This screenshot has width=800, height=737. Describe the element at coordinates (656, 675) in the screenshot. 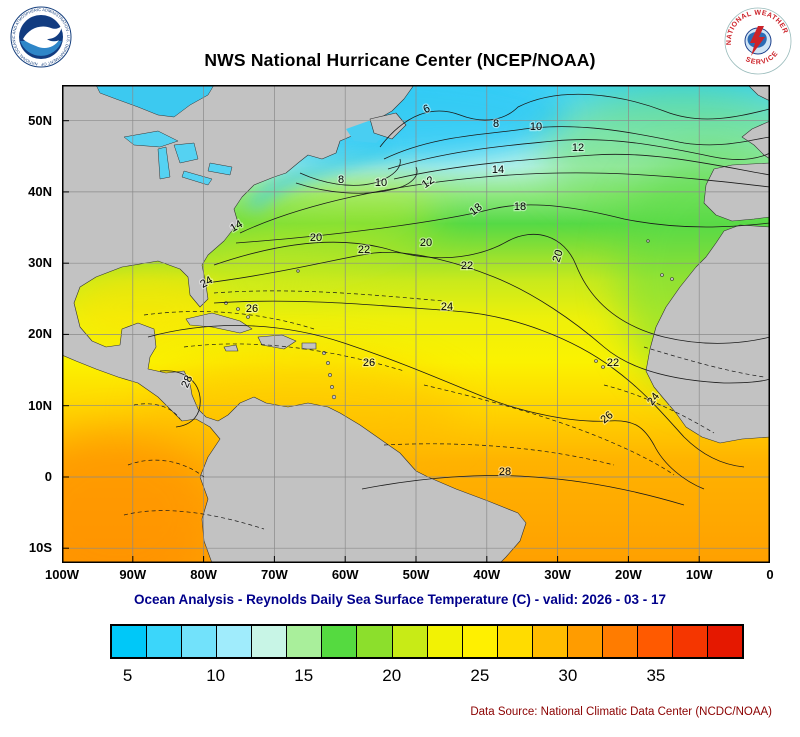

I see `colorbar-tick: 35` at that location.